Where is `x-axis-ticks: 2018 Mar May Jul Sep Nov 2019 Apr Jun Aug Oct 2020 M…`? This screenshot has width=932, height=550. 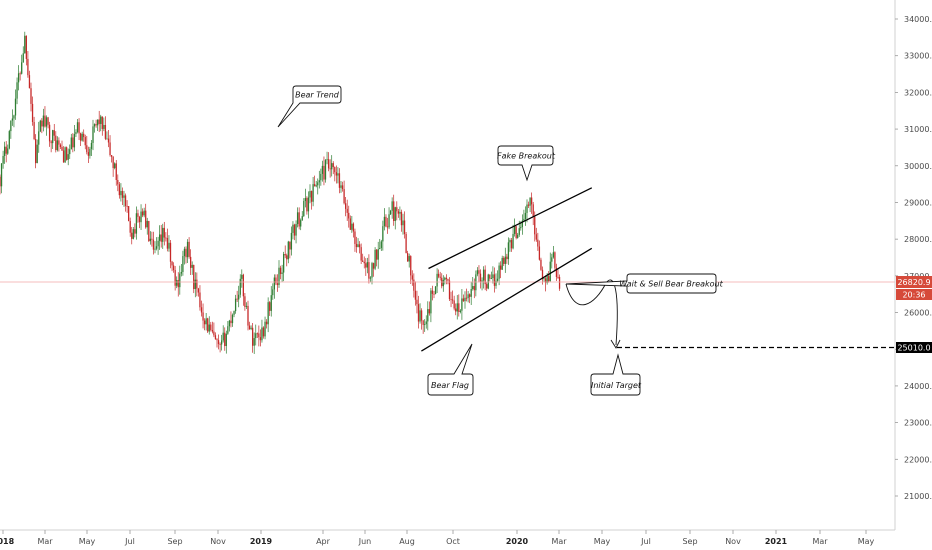 x-axis-ticks: 2018 Mar May Jul Sep Nov 2019 Apr Jun Aug Oct 2020 M… is located at coordinates (437, 538).